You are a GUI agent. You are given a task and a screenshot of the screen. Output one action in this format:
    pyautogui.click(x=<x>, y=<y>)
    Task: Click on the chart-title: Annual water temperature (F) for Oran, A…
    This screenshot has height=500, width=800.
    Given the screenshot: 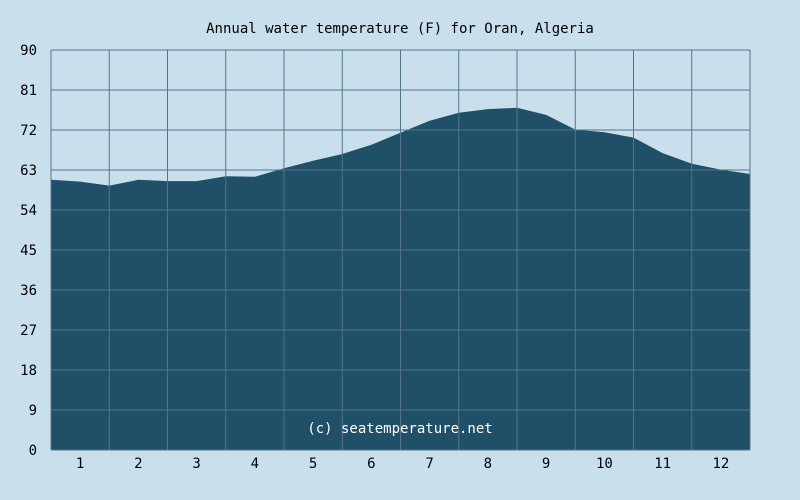 What is the action you would take?
    pyautogui.click(x=400, y=29)
    